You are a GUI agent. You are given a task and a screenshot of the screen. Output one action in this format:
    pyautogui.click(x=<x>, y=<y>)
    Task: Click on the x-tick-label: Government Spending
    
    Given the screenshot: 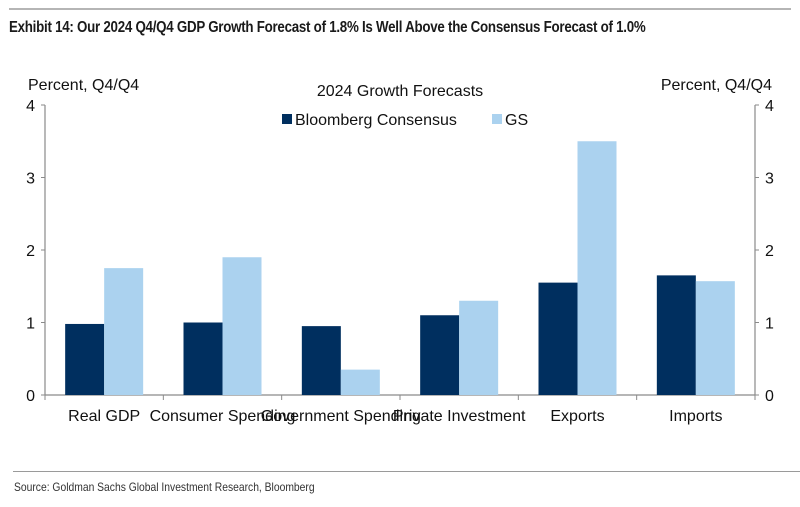 What is the action you would take?
    pyautogui.click(x=341, y=416)
    